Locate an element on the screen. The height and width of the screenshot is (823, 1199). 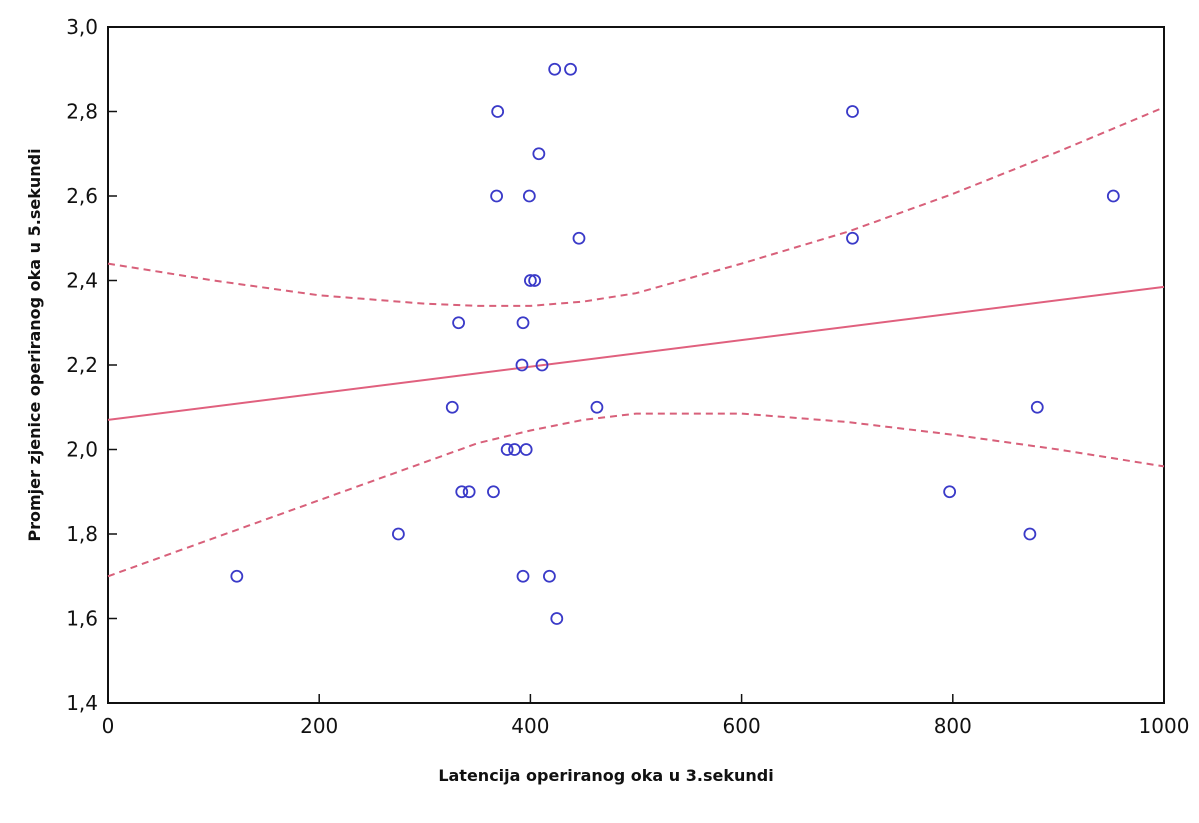
x-axis: 0 200 400 600 800 1000 is located at coordinates (646, 716).